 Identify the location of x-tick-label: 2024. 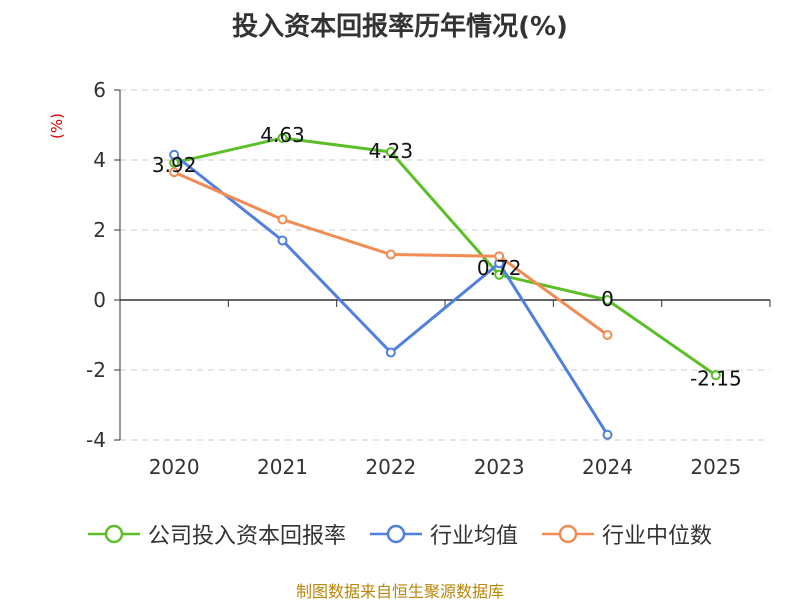
(607, 467).